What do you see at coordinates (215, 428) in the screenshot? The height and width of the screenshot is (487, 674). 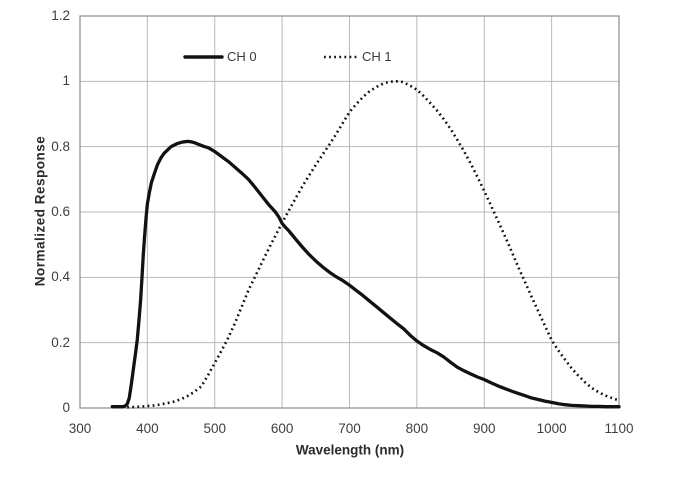 I see `x-tick-label: 500` at bounding box center [215, 428].